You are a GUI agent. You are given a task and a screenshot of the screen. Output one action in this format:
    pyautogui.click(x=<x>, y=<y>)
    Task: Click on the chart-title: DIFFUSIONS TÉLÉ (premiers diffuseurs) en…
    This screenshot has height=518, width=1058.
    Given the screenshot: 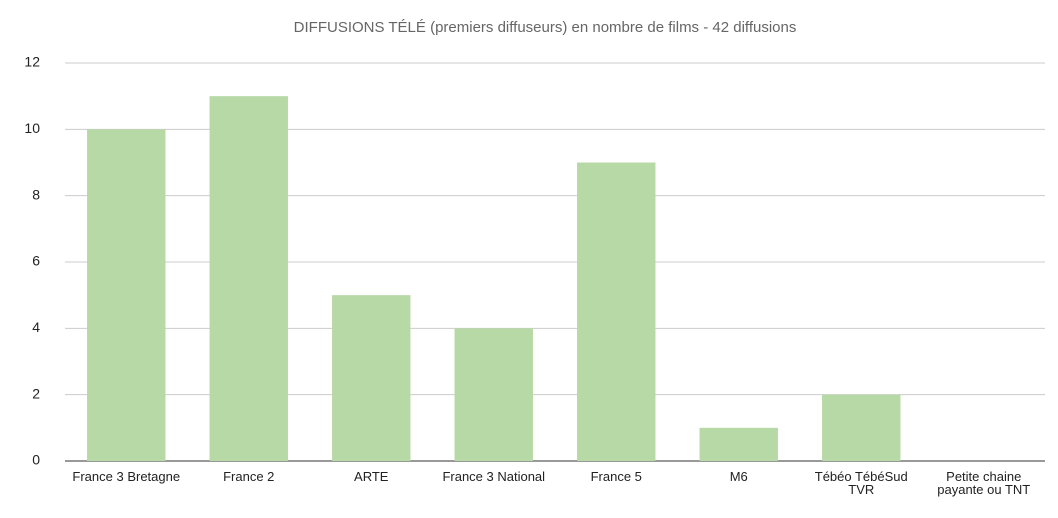 What is the action you would take?
    pyautogui.click(x=545, y=27)
    